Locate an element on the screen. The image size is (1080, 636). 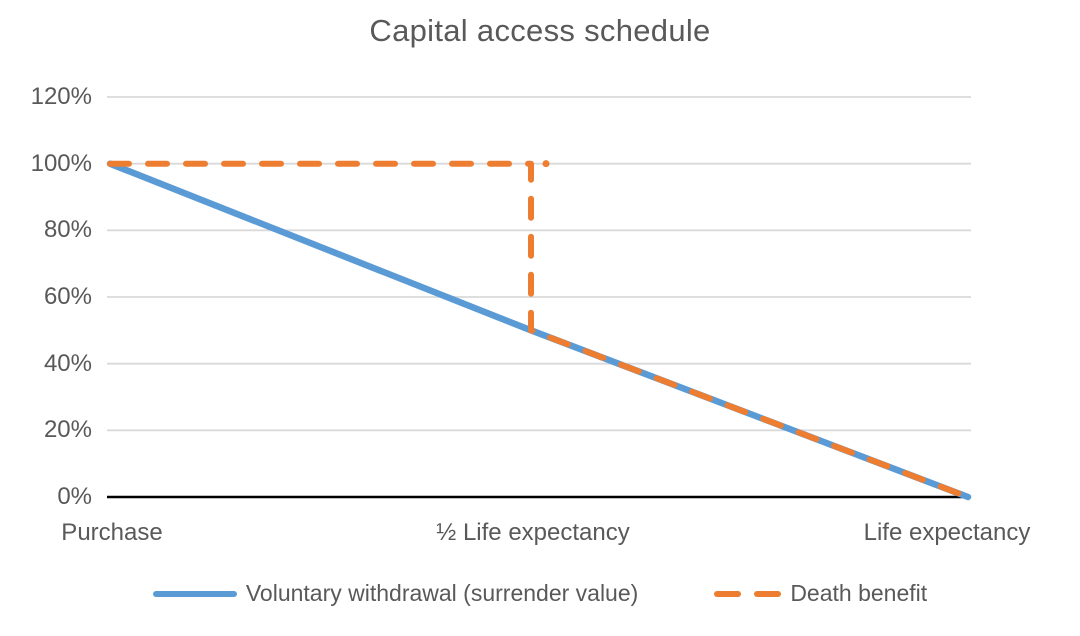
legend-label: Voluntary withdrawal (surrender value) is located at coordinates (442, 593).